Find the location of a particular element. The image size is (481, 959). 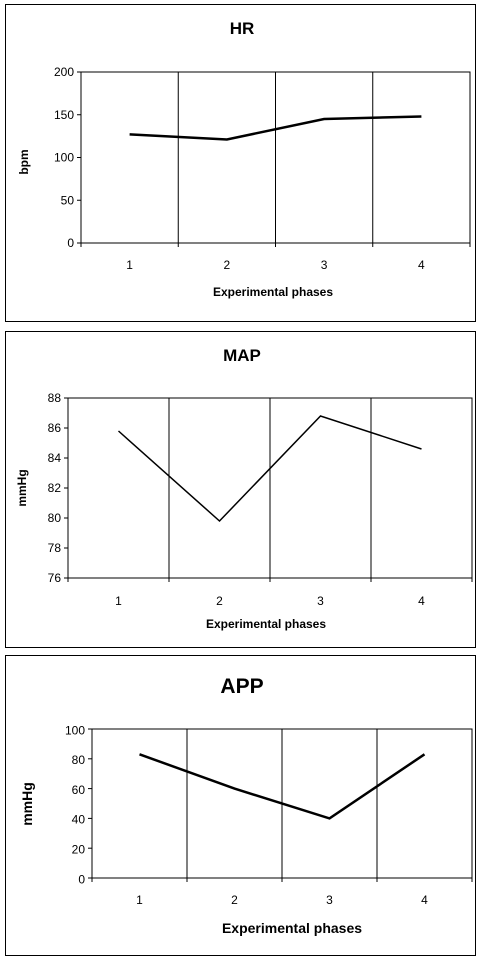

y-tick-label: 20 is located at coordinates (79, 849).